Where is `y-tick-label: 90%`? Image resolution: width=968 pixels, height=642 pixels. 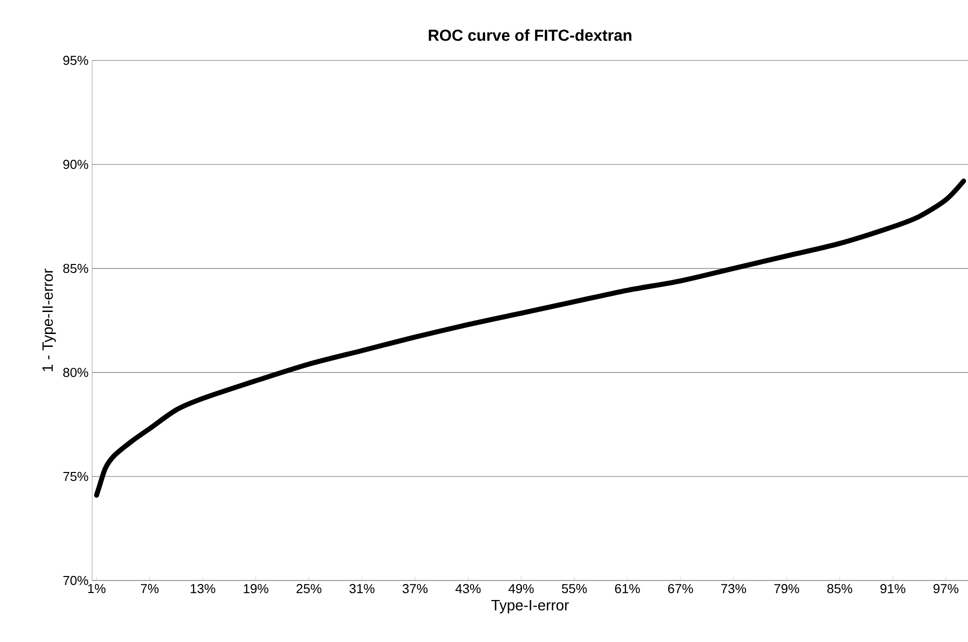 y-tick-label: 90% is located at coordinates (75, 164).